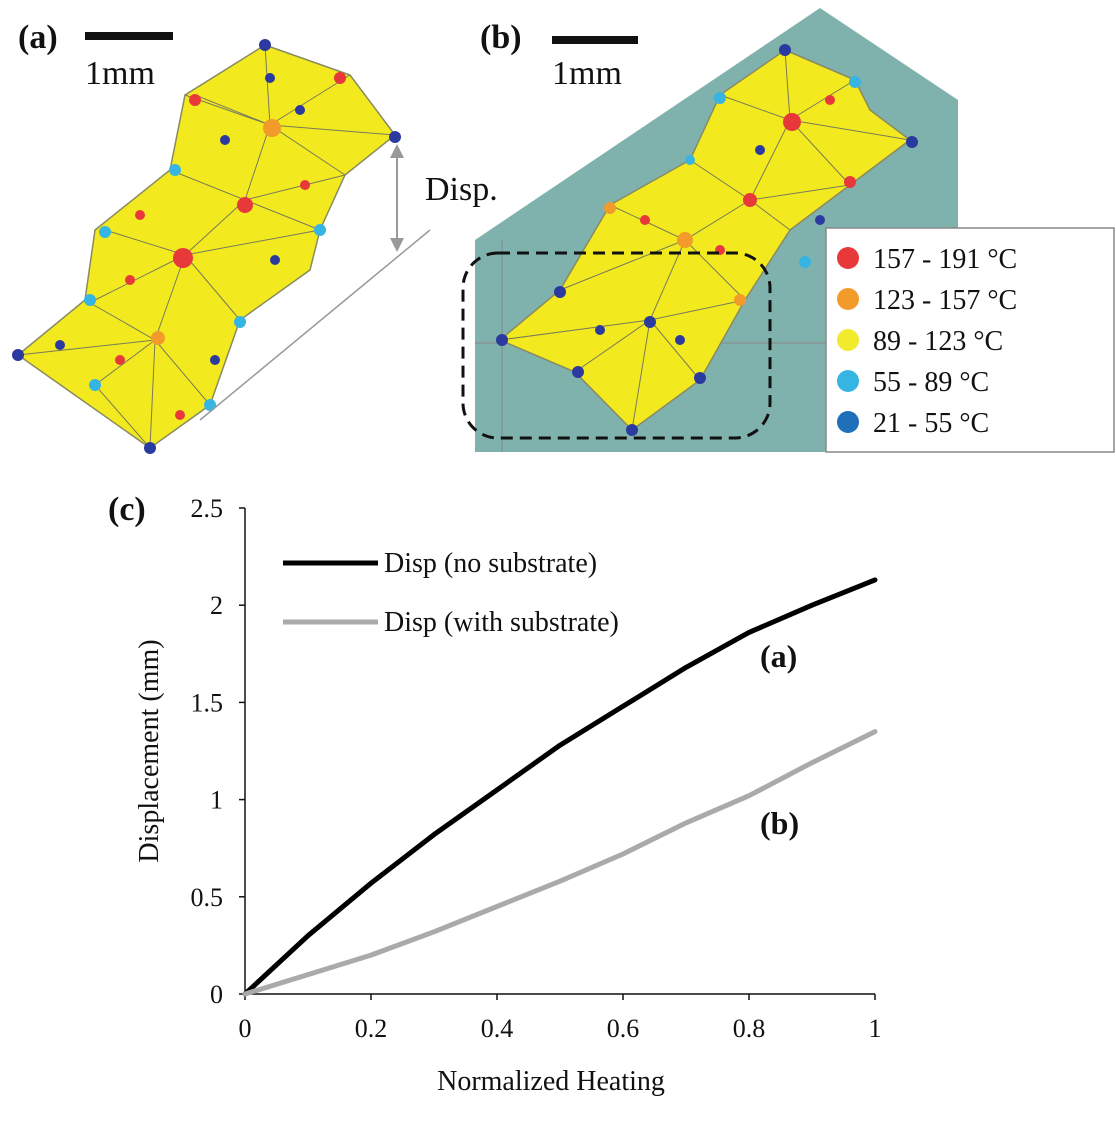  What do you see at coordinates (945, 259) in the screenshot?
I see `legend-label: 157 - 191 °C` at bounding box center [945, 259].